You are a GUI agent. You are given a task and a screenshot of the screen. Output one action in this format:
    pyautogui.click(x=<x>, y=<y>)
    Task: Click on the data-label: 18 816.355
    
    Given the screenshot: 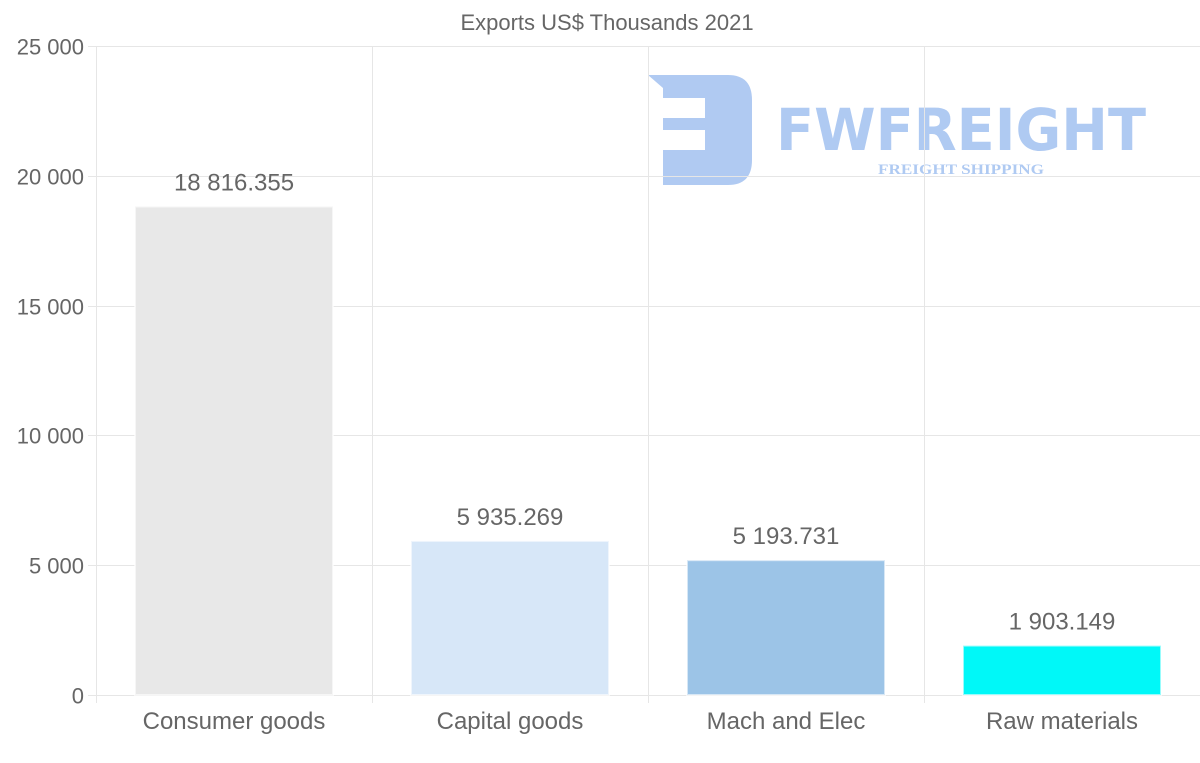 What is the action you would take?
    pyautogui.click(x=234, y=183)
    